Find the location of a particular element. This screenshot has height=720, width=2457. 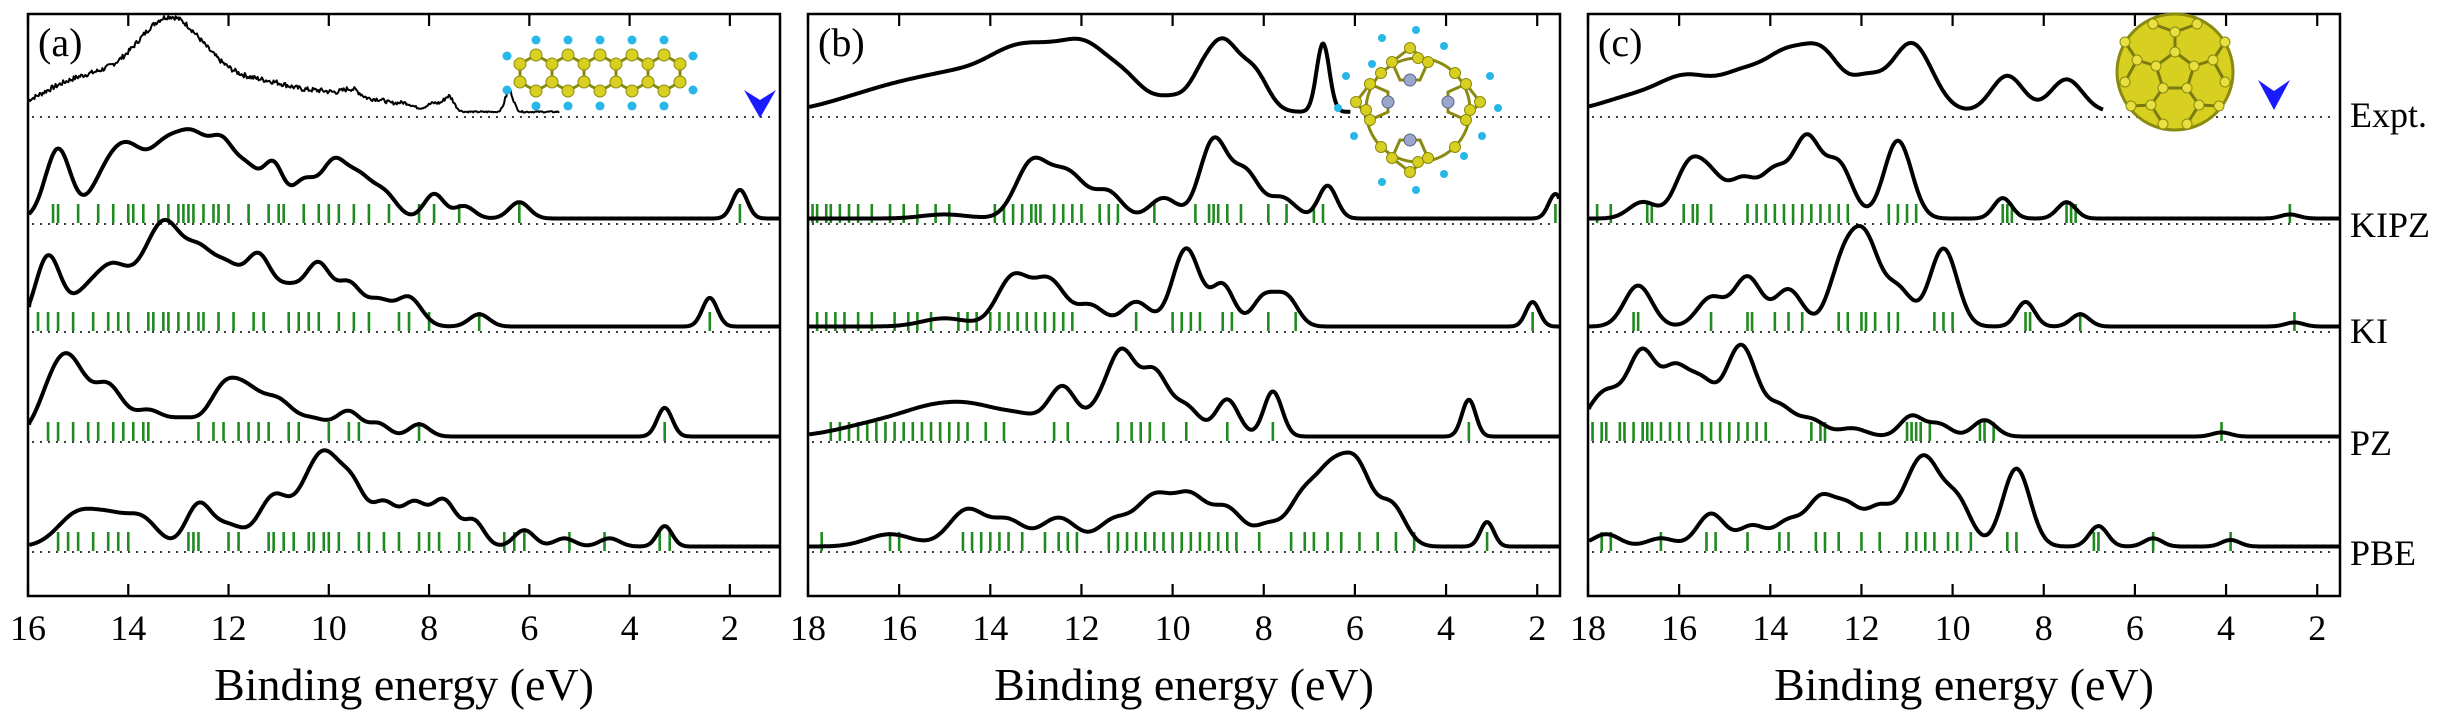

row-labels: Expt. KIPZ KI PZ PBE is located at coordinates (2390, 334).